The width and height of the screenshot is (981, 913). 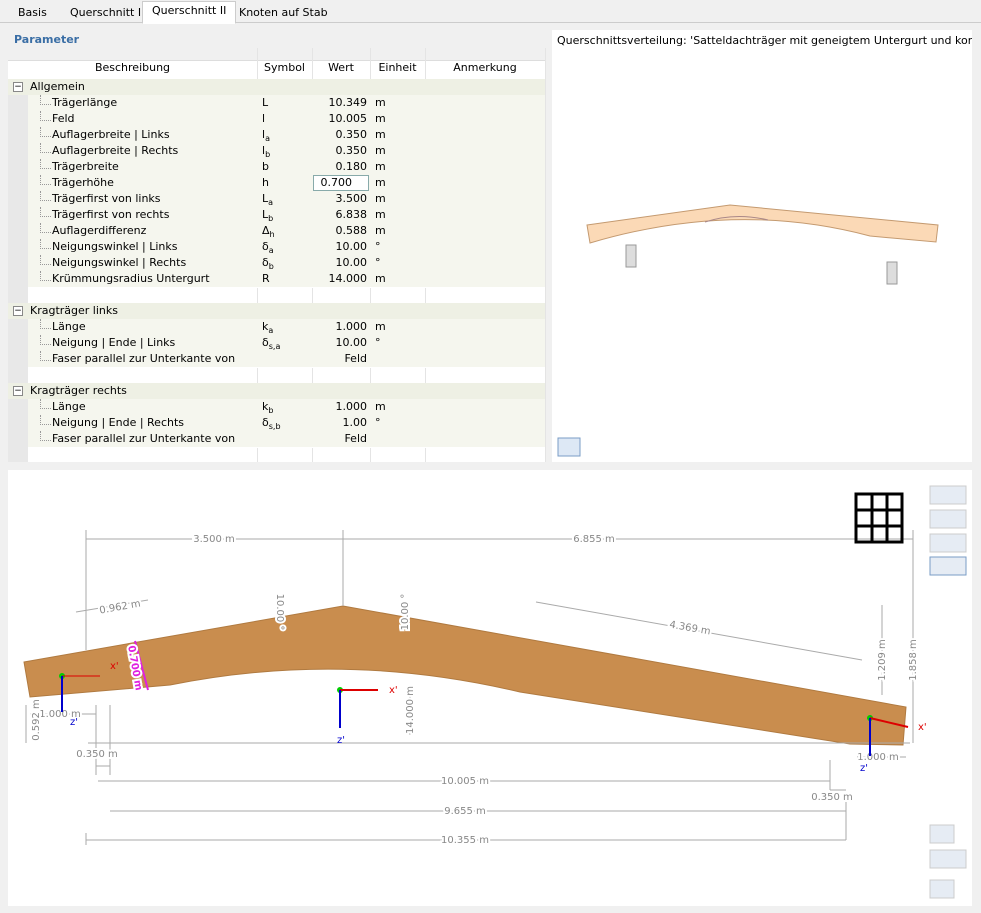 I want to click on support, so click(x=892, y=273).